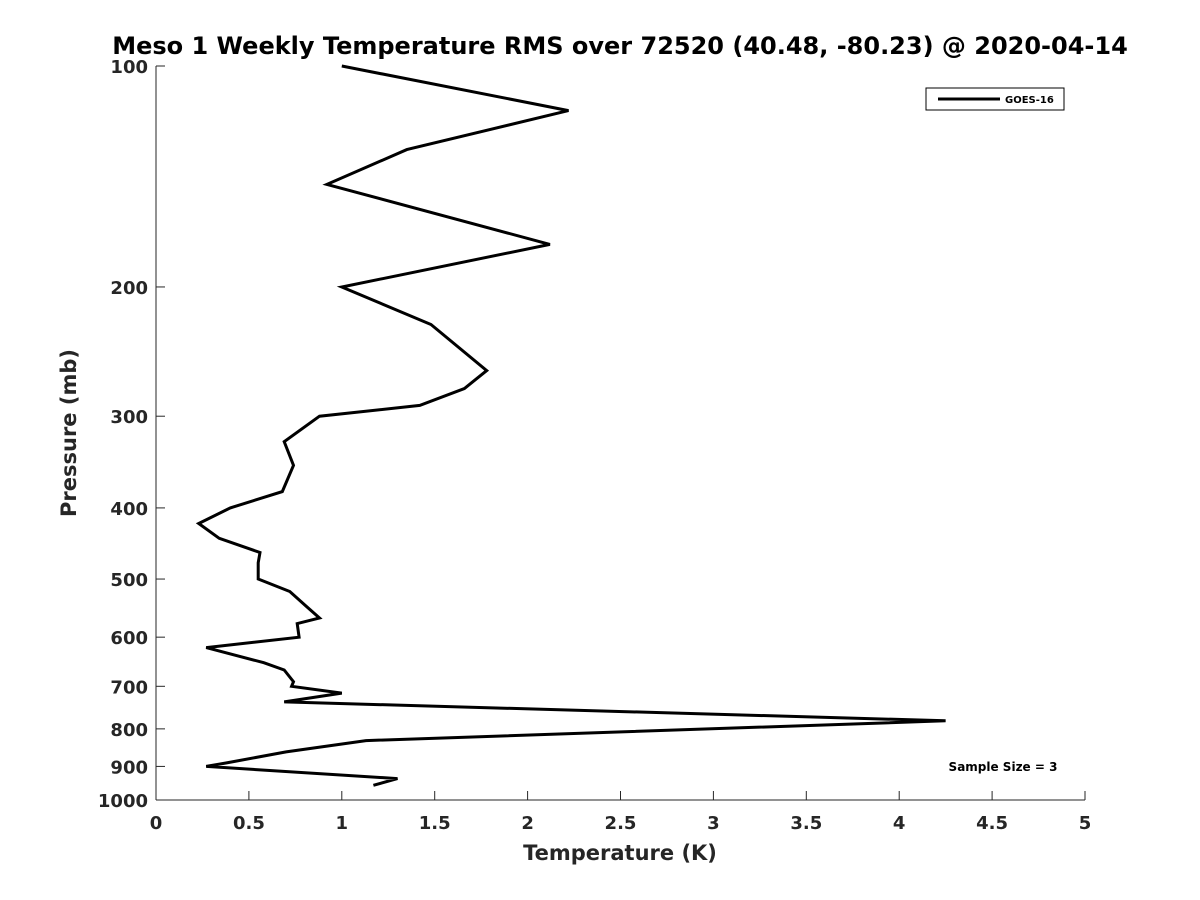  I want to click on y-tick-label: 200, so click(129, 288).